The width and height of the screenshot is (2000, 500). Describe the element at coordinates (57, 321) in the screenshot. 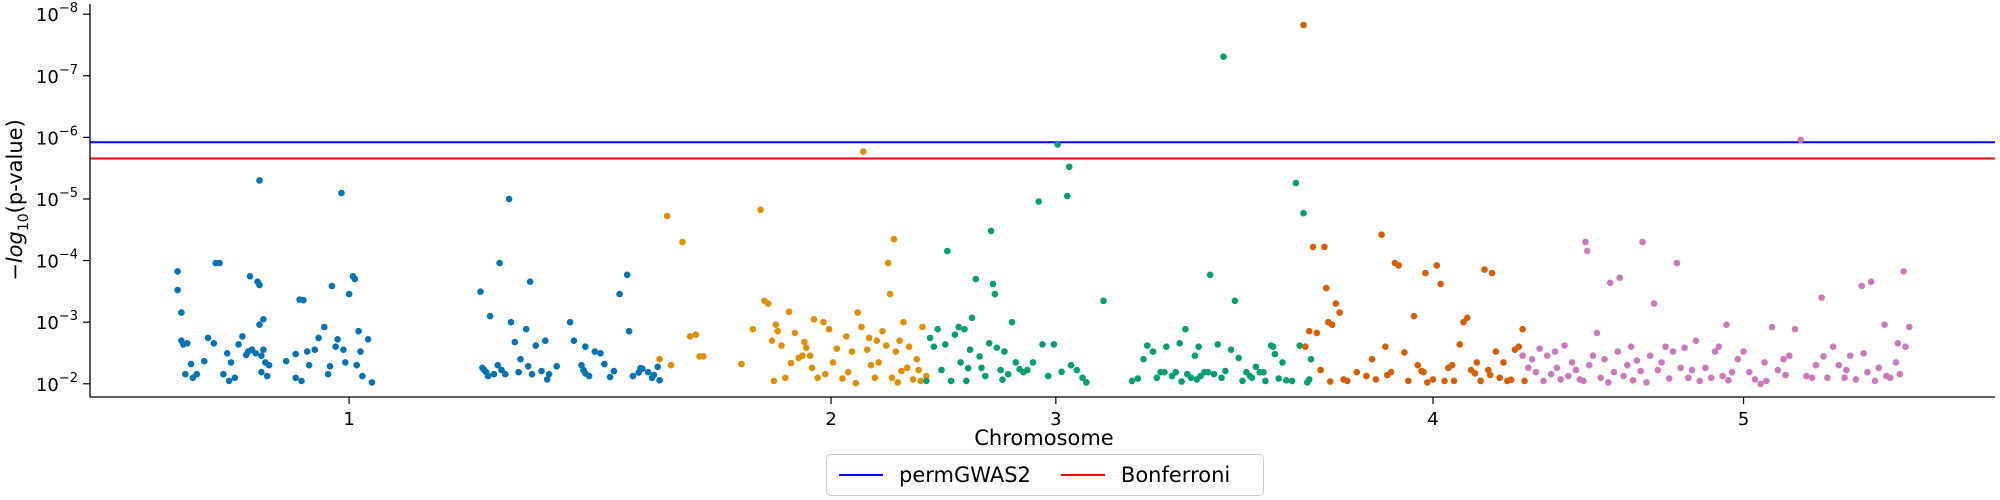

I see `y-tick-label: 10−3` at that location.